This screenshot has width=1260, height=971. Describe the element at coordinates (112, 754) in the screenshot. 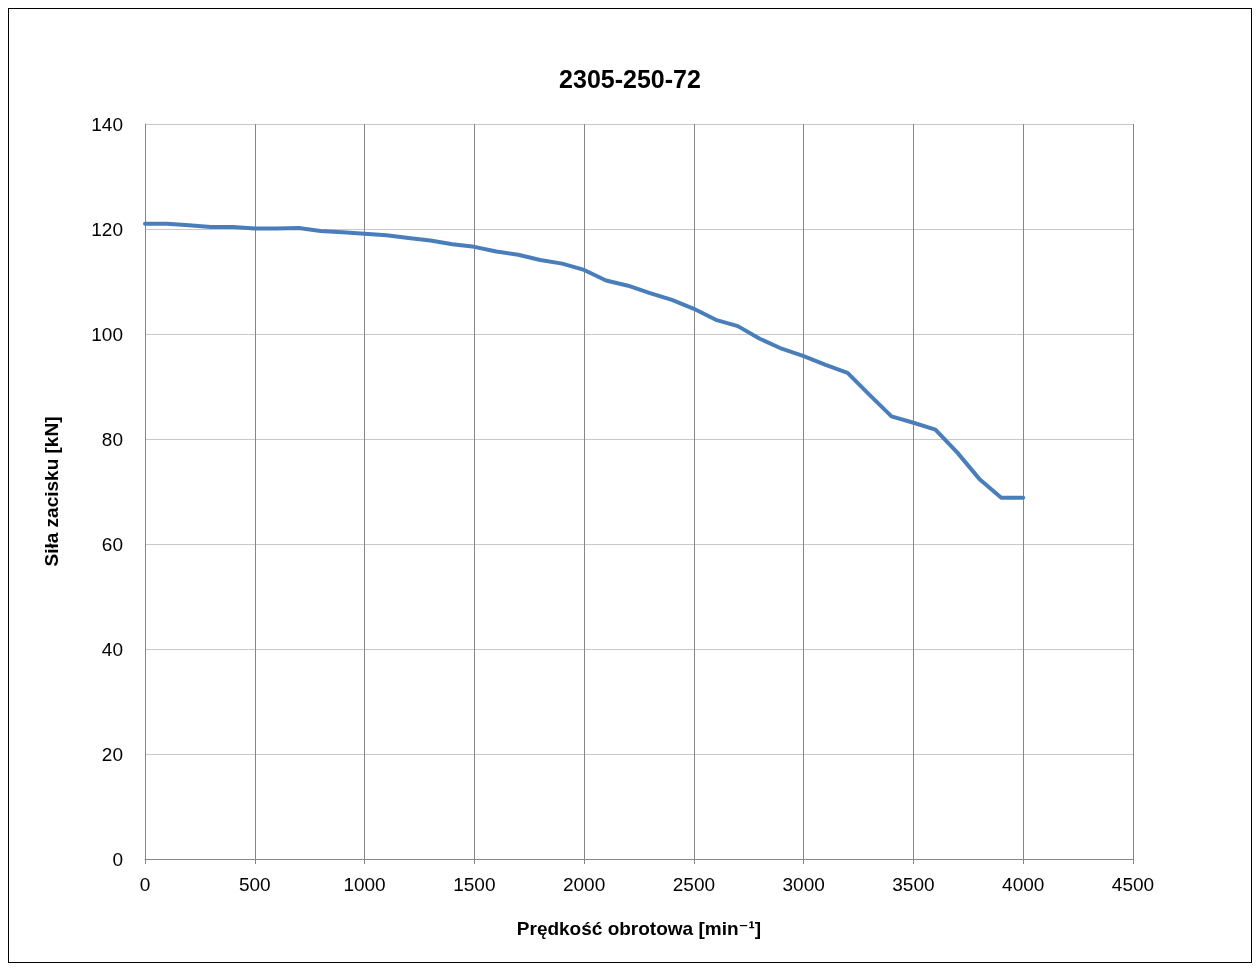

I see `y-tick-label: 20` at that location.